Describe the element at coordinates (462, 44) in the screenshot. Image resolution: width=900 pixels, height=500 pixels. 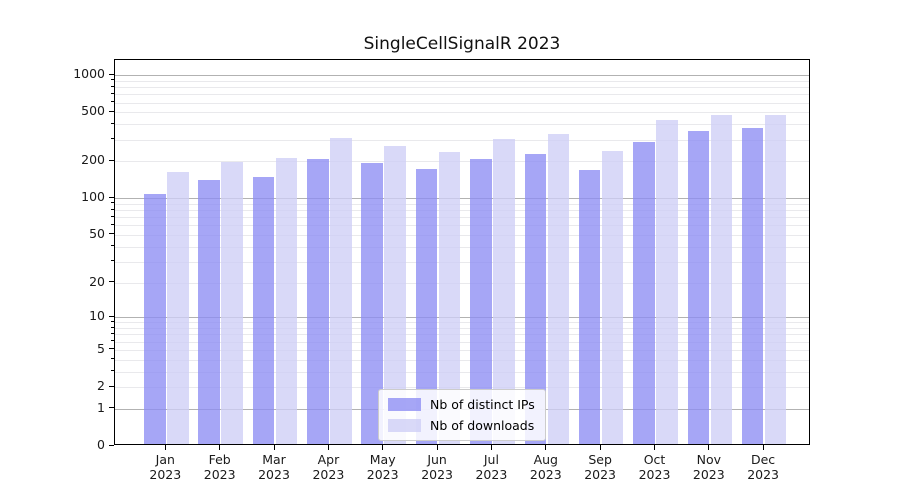
I see `chart-title: SingleCellSignalR 2023` at that location.